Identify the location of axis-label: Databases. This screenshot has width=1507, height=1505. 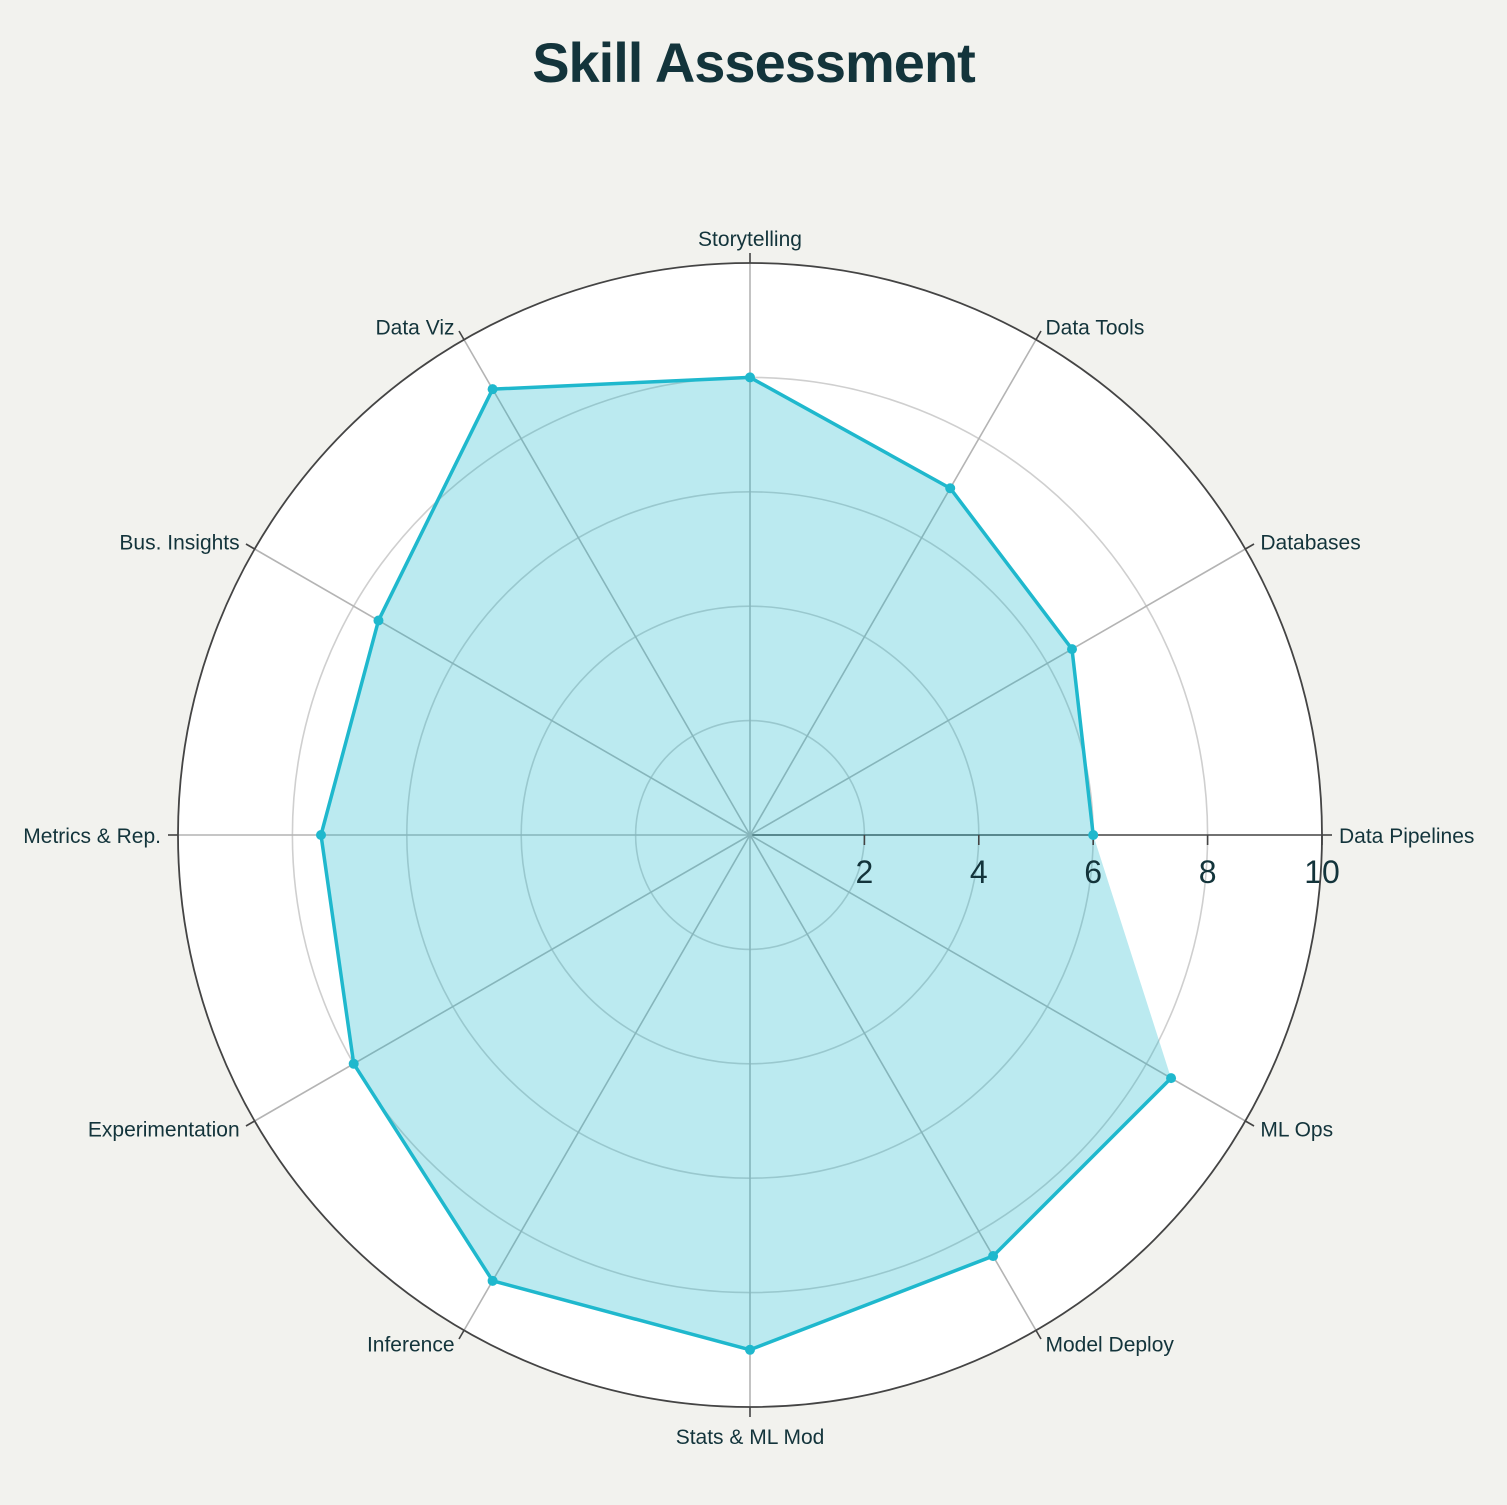
(1310, 543).